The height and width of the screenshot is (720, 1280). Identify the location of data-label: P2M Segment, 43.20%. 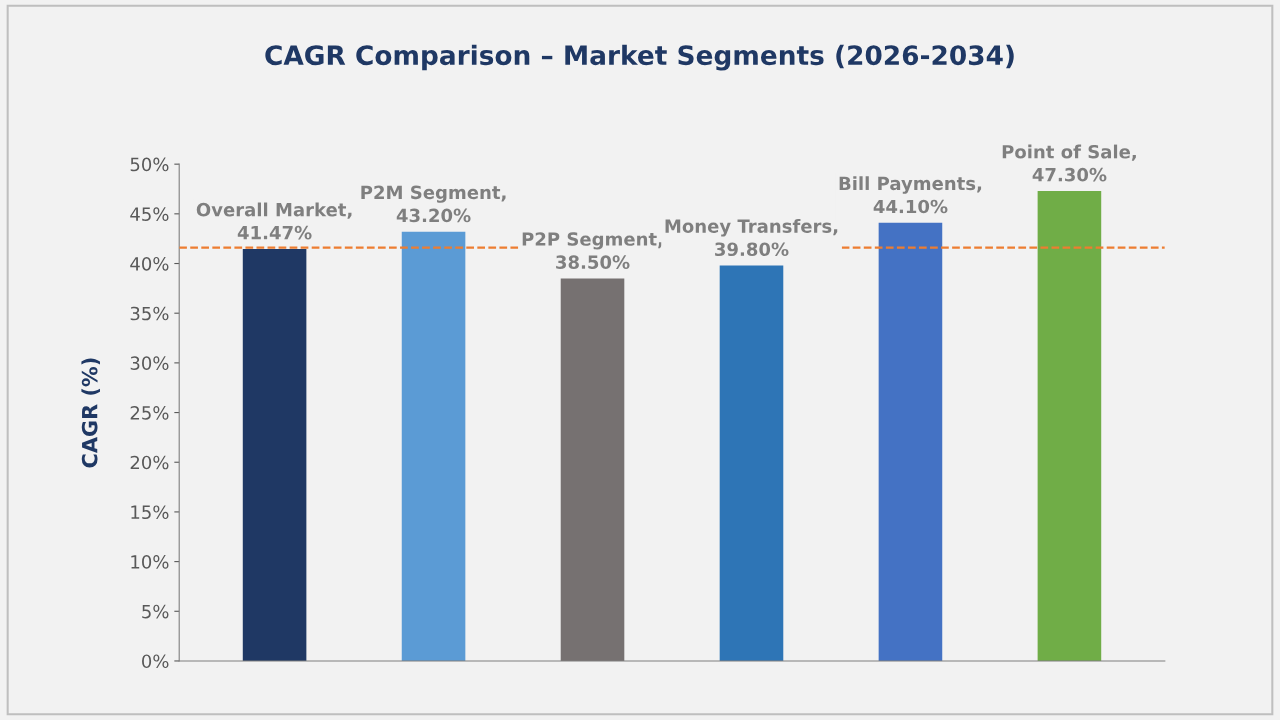
(433, 204).